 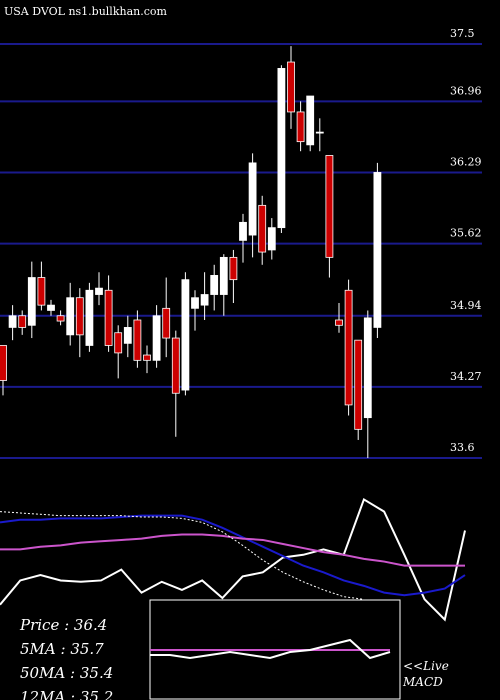 I want to click on legend-label: Price : 36.4, so click(x=63, y=625).